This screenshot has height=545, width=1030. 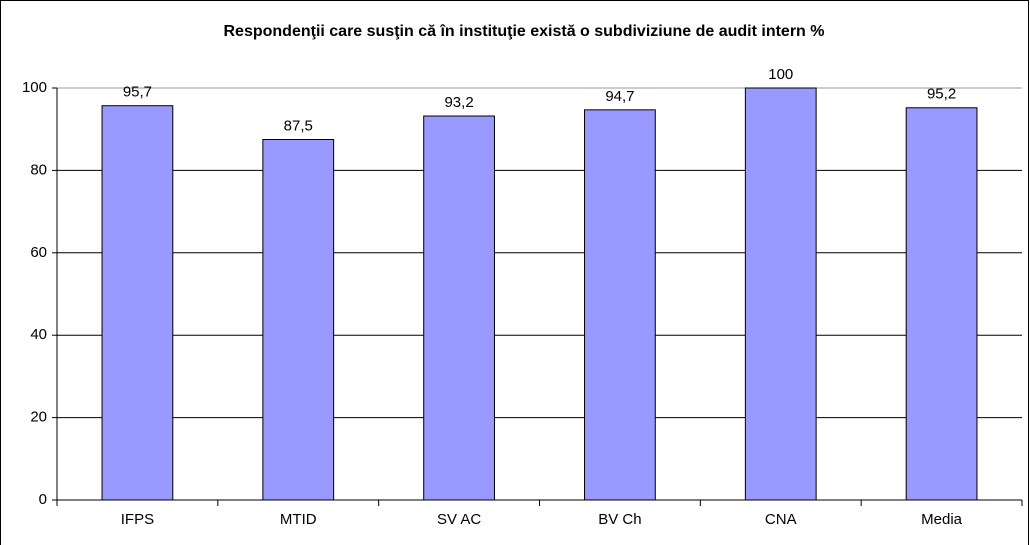 What do you see at coordinates (459, 519) in the screenshot?
I see `x-tick-label: SV AC` at bounding box center [459, 519].